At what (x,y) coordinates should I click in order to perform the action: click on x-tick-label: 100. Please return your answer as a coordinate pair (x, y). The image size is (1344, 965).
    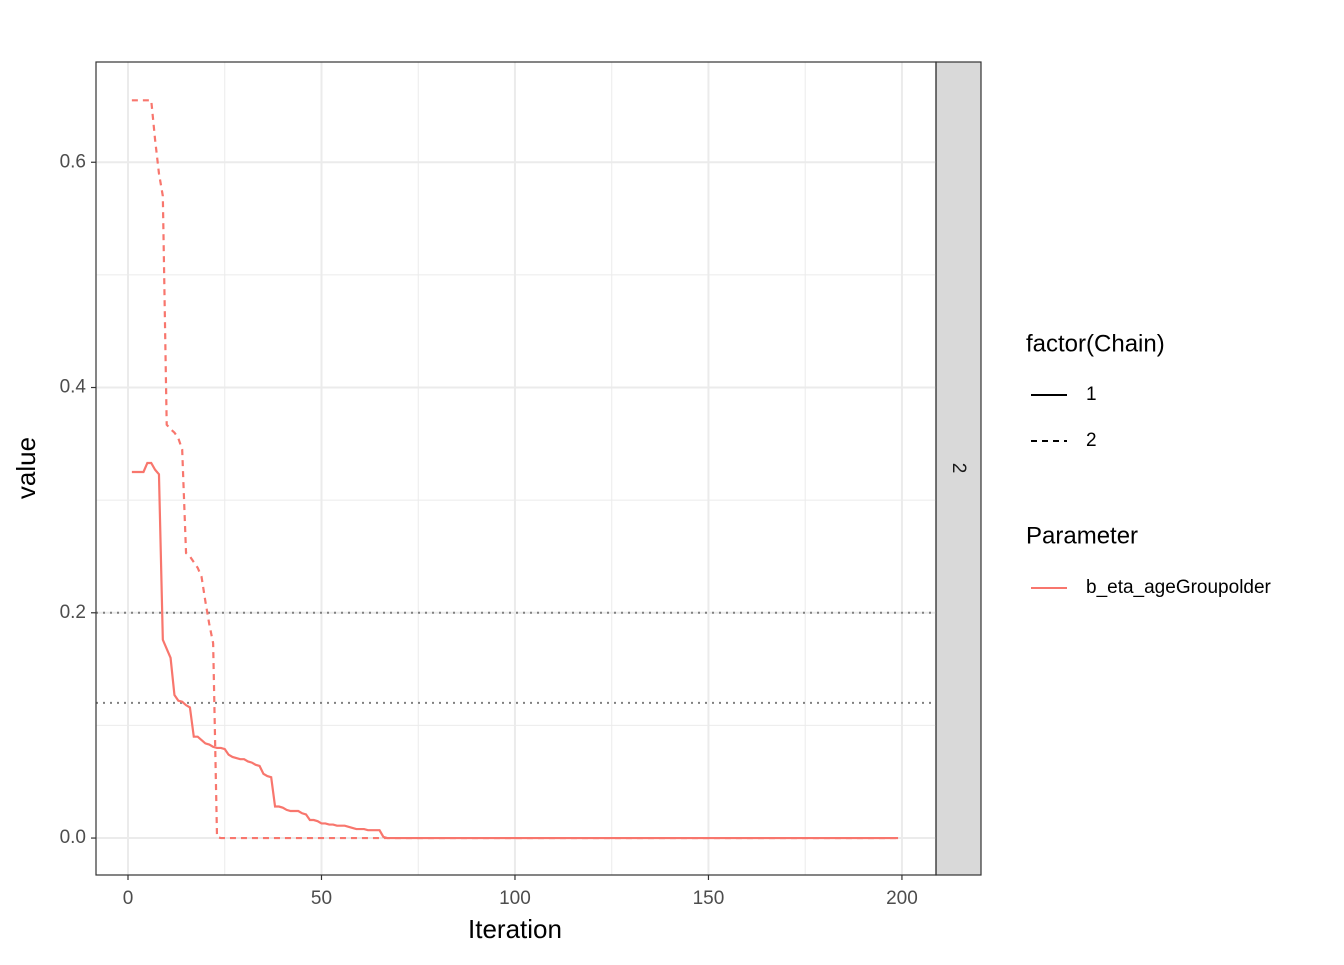
    Looking at the image, I should click on (515, 898).